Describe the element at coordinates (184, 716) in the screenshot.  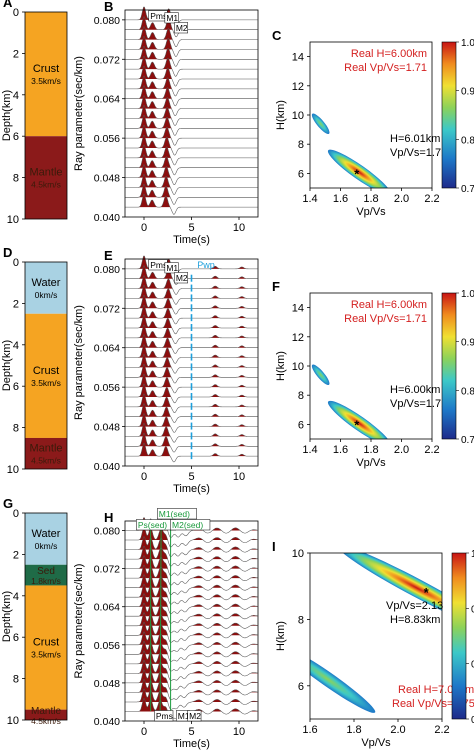
I see `phase-label: M1` at that location.